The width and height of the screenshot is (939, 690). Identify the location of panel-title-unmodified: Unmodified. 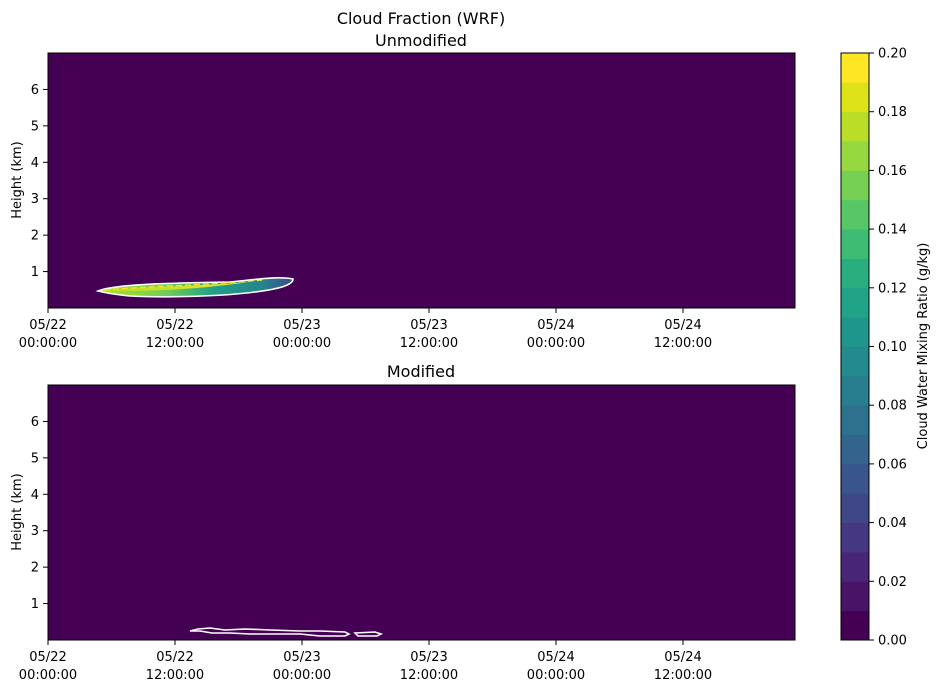
(421, 40).